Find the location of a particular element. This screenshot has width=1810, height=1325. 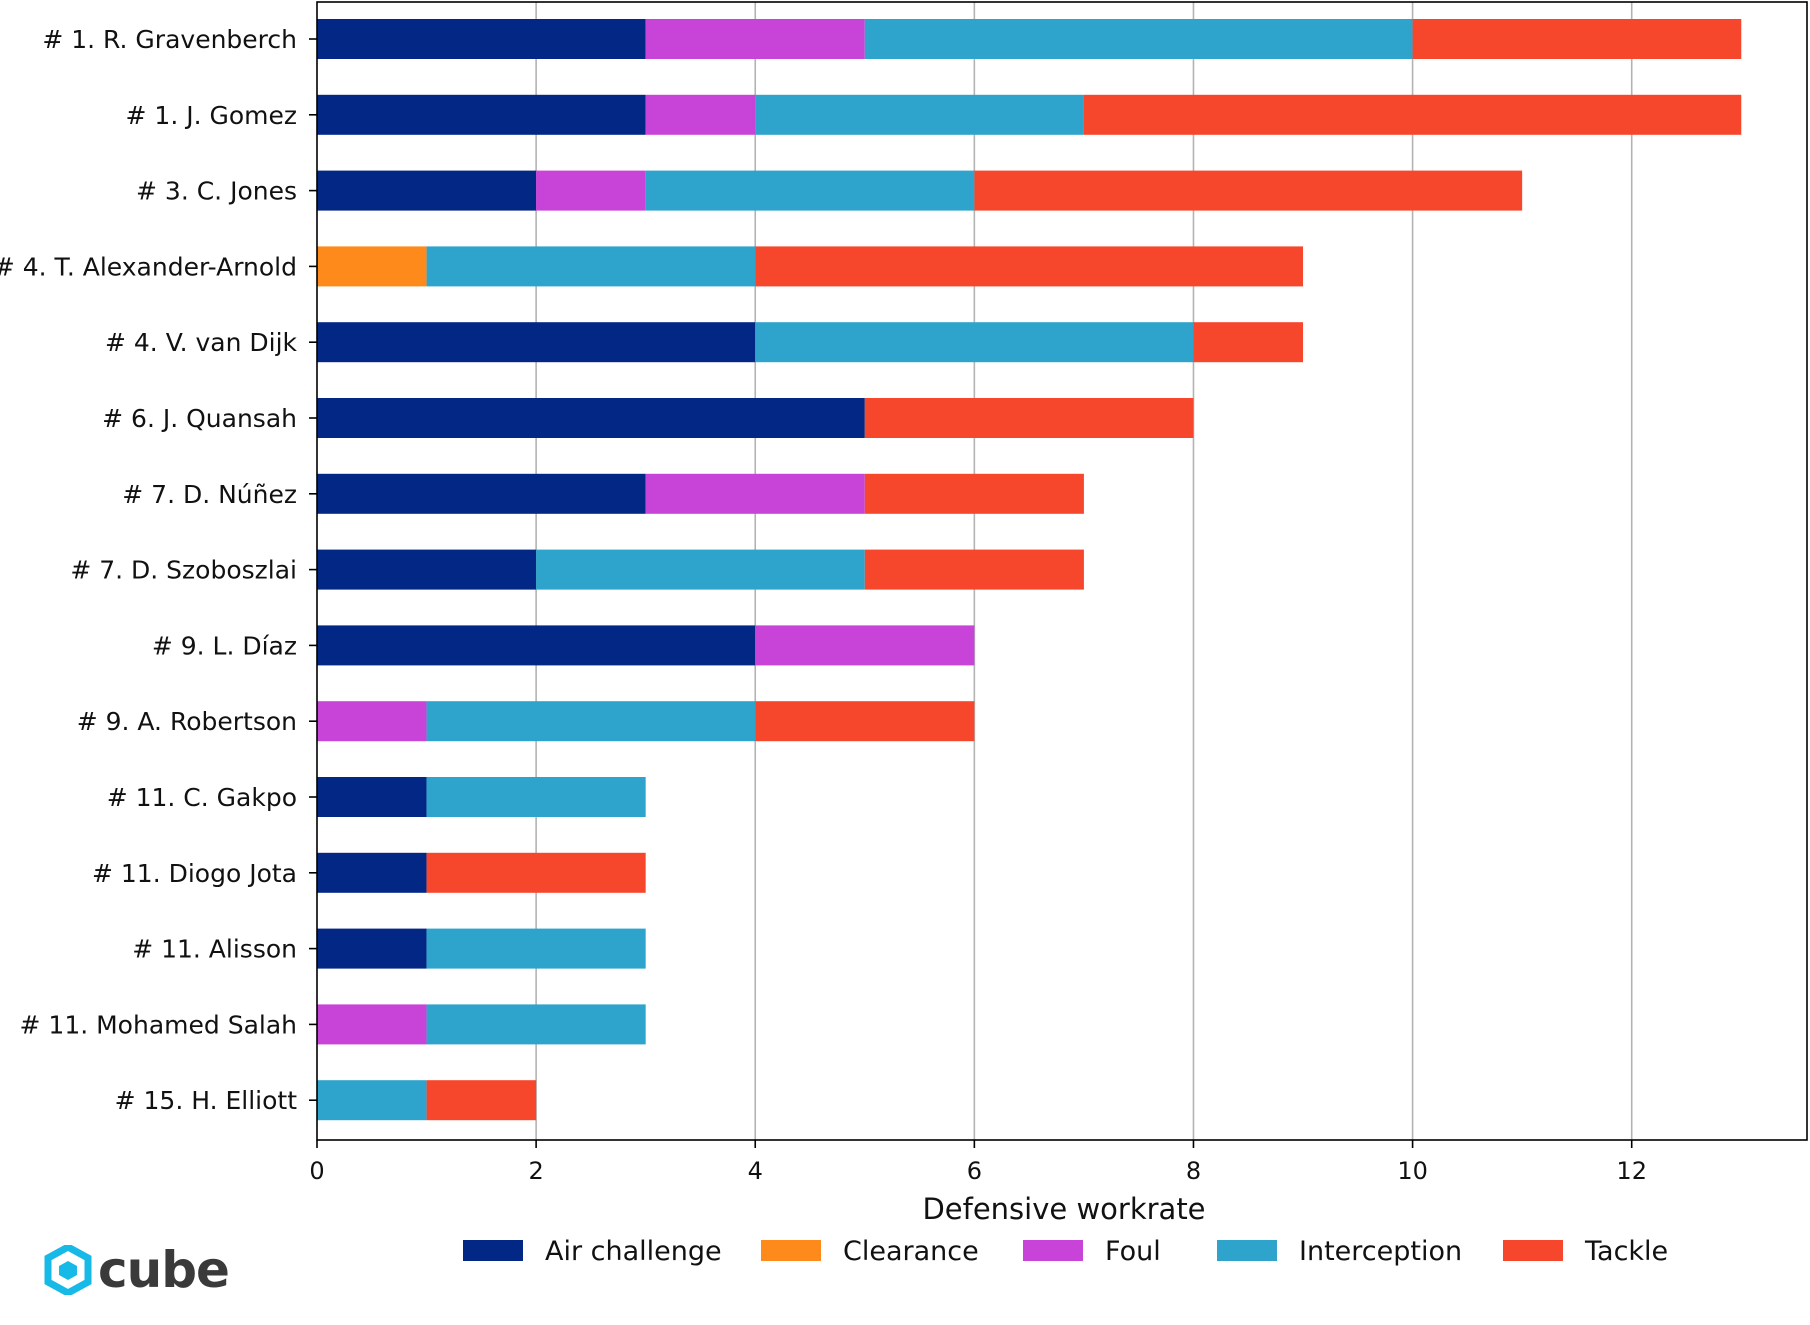

y-tick-label: # 4. V. van Dijk is located at coordinates (201, 342).